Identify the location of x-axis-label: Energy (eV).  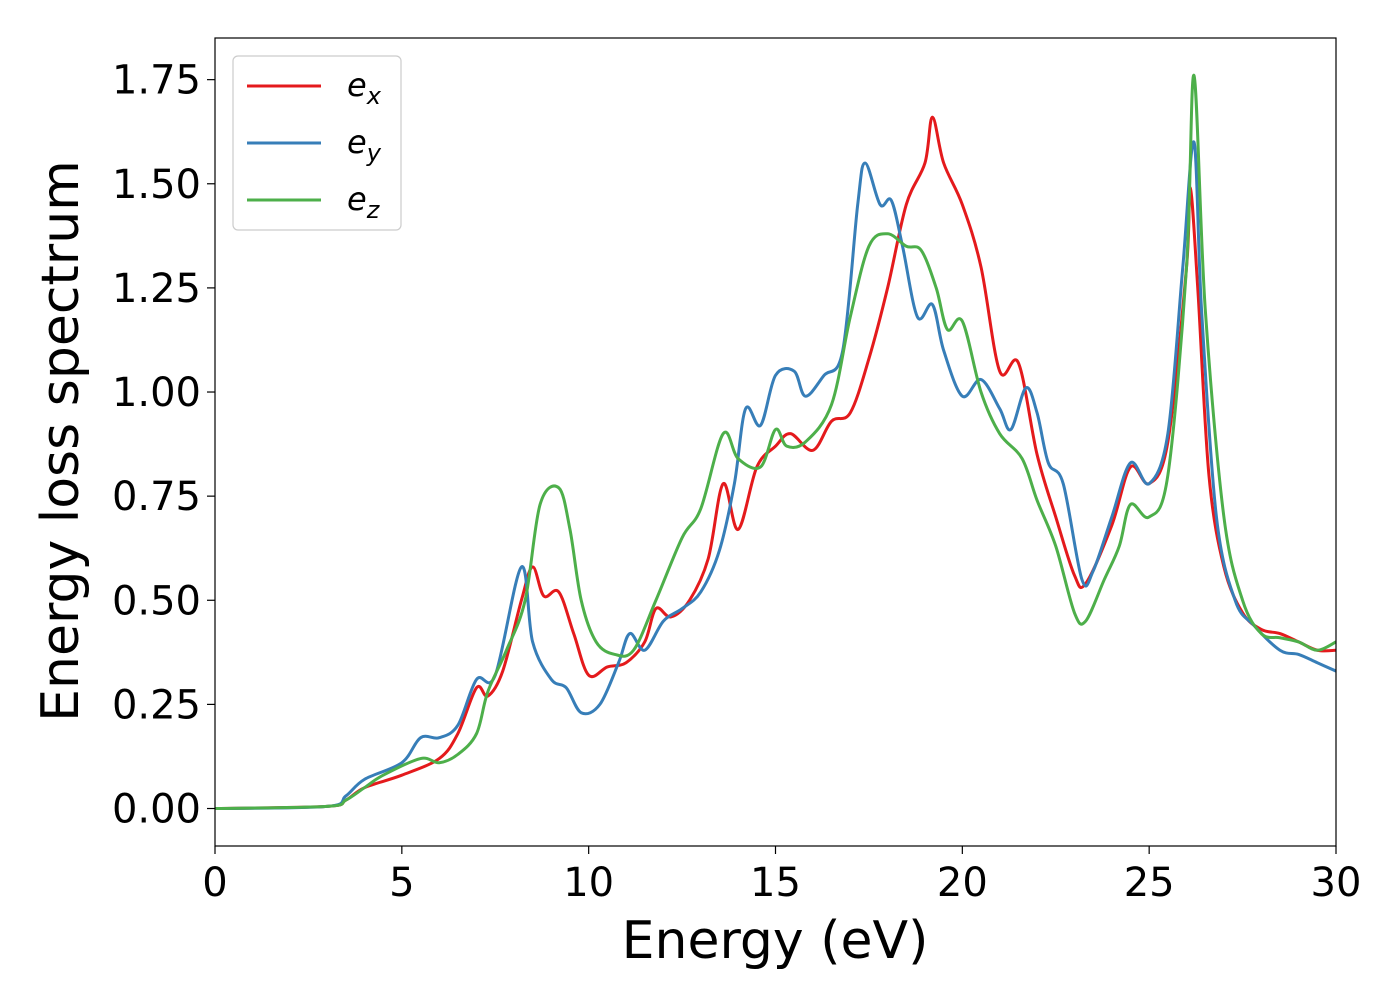
(775, 941).